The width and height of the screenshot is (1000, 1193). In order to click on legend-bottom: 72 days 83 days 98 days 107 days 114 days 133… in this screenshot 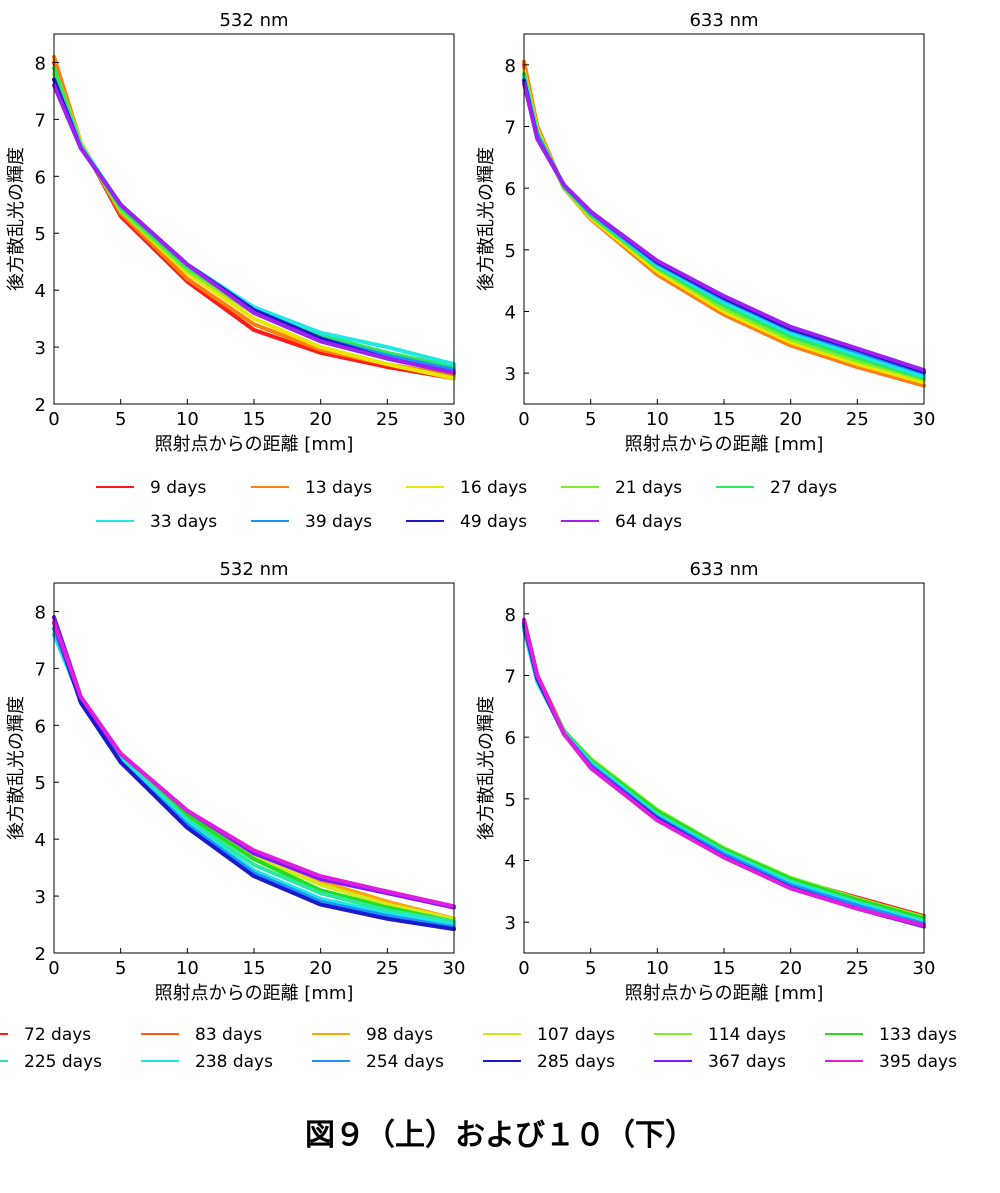, I will do `click(478, 1048)`.